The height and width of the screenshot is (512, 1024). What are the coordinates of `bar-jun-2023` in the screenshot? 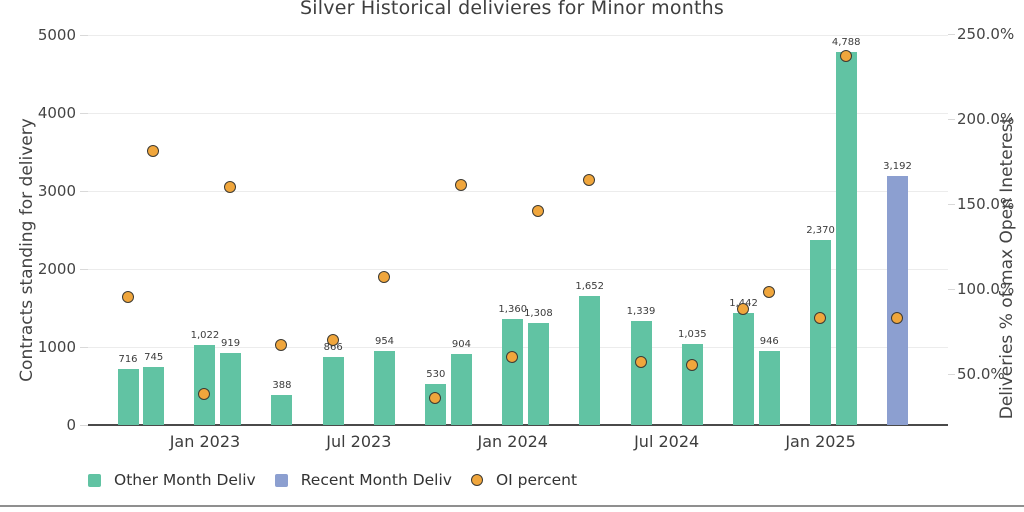 It's located at (333, 391).